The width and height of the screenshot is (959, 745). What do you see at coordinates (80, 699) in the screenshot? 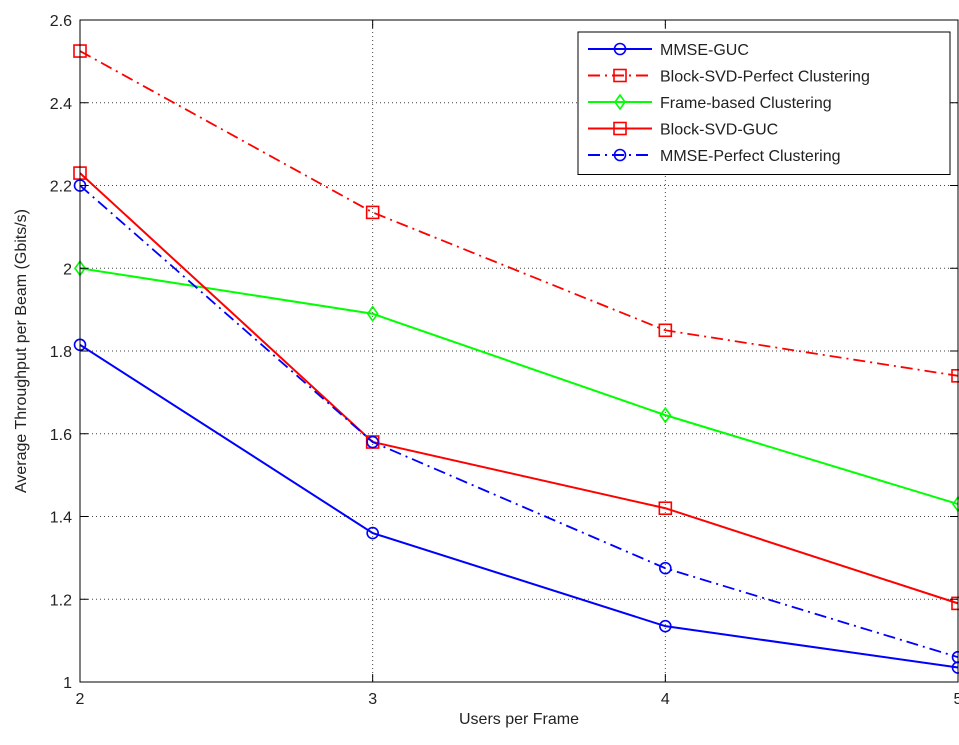
I see `x-tick-label: 2` at bounding box center [80, 699].